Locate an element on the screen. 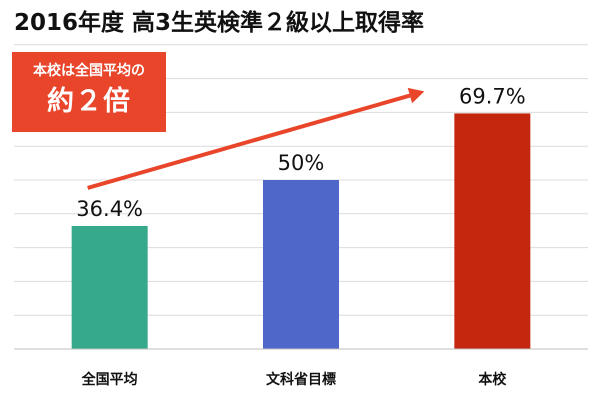 The height and width of the screenshot is (402, 600). category-label-3: 本校 is located at coordinates (492, 379).